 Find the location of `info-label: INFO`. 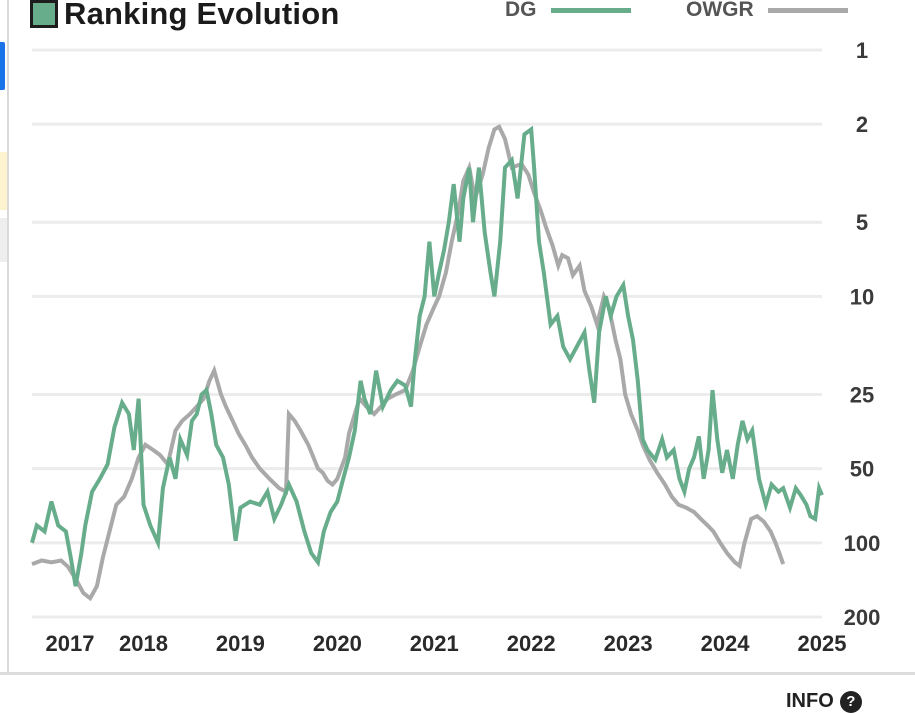

info-label: INFO is located at coordinates (810, 701).